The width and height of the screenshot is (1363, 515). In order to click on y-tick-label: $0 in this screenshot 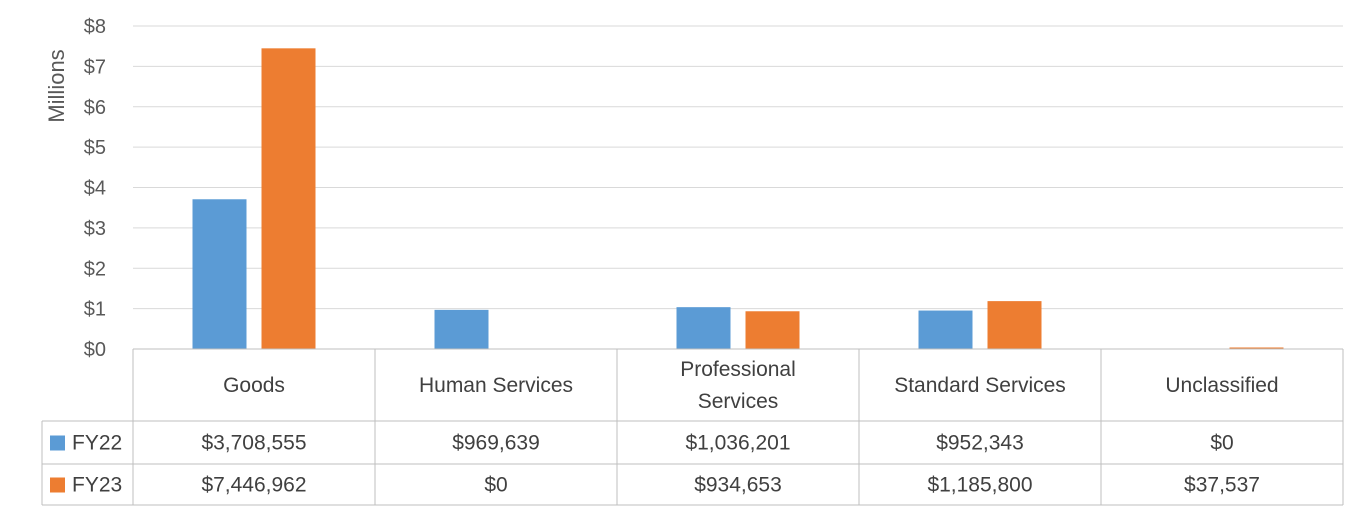, I will do `click(95, 350)`.